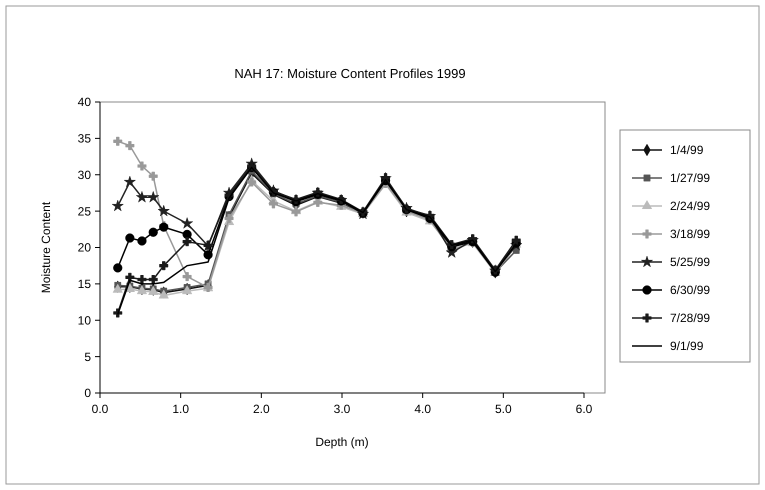  I want to click on legend-label: 2/24/99, so click(690, 206).